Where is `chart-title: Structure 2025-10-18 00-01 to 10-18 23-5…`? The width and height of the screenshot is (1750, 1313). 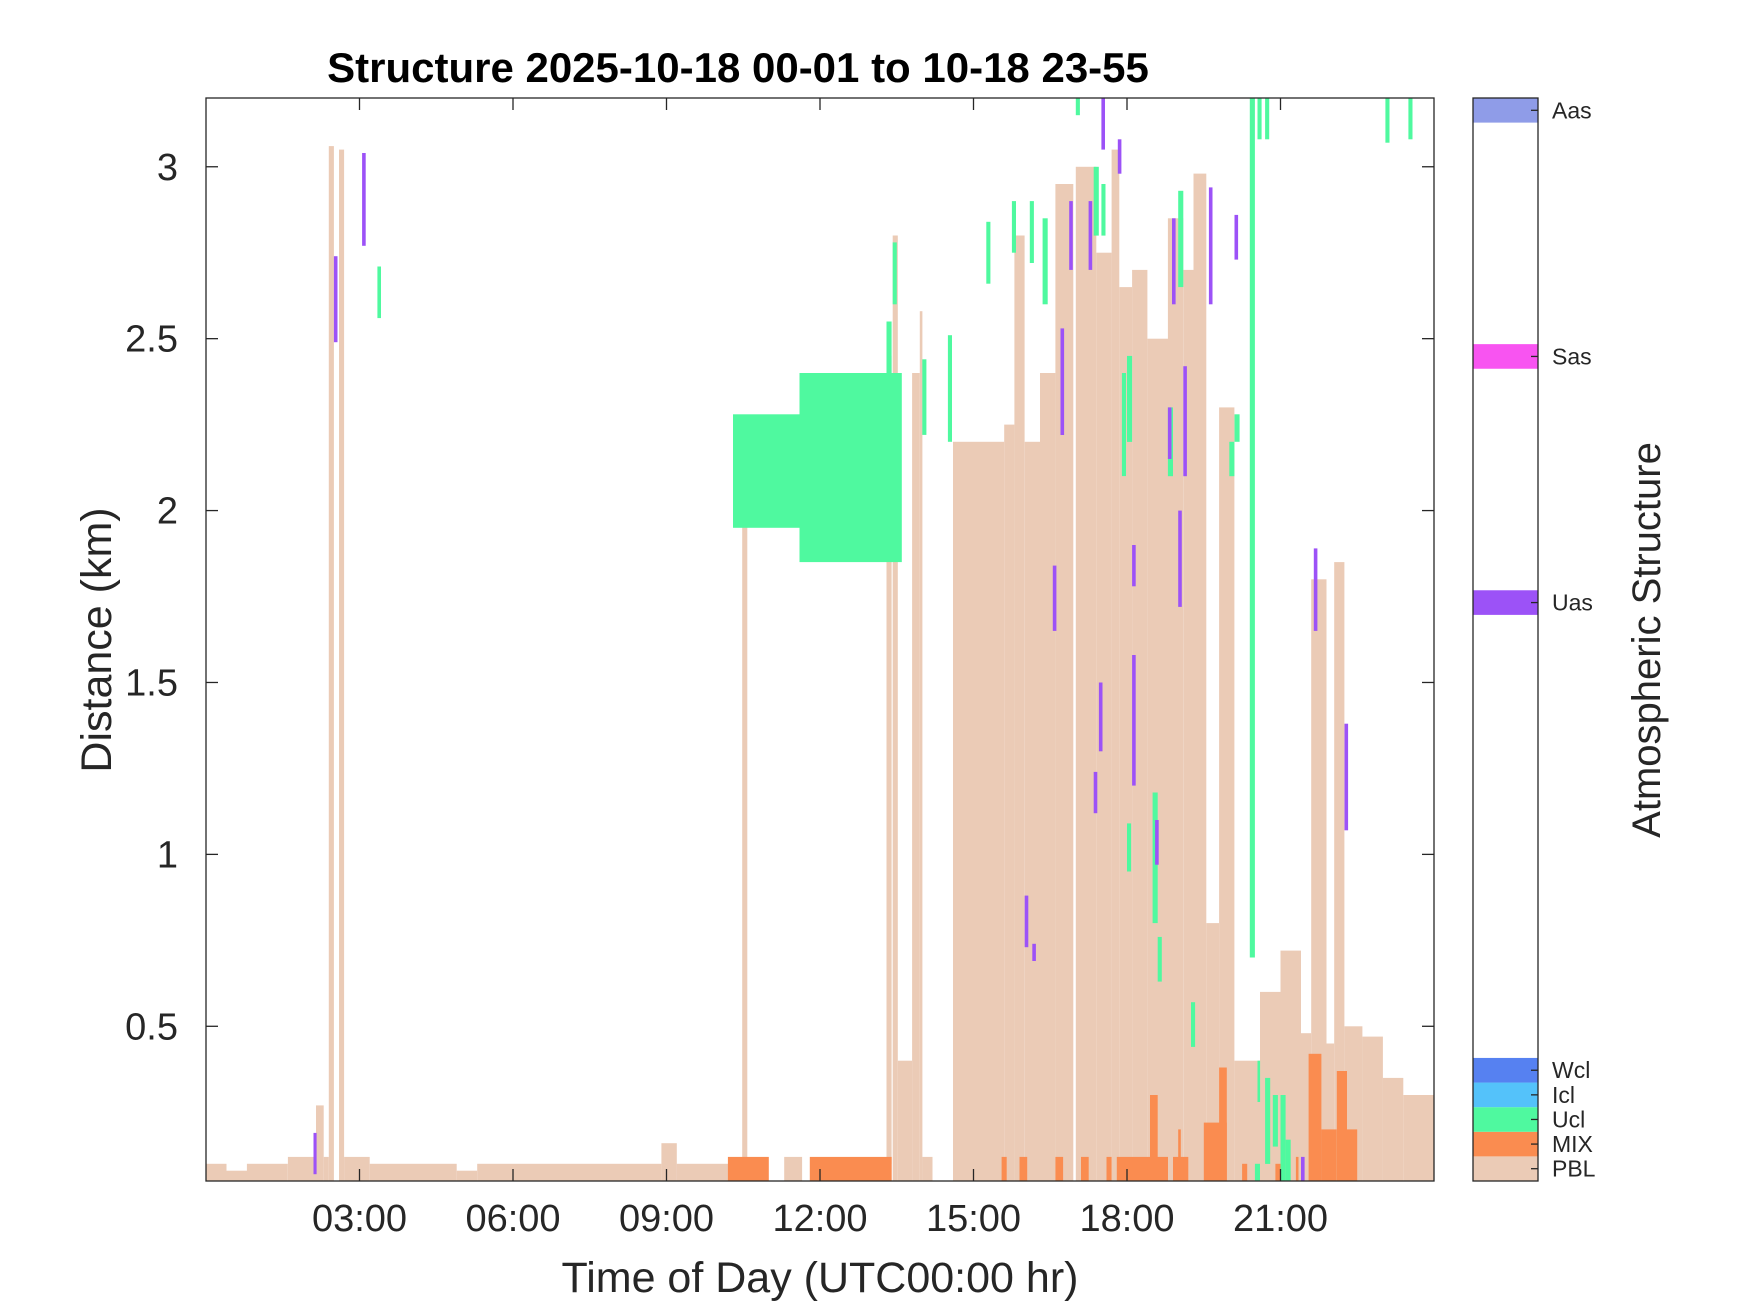
chart-title: Structure 2025-10-18 00-01 to 10-18 23-5… is located at coordinates (738, 67).